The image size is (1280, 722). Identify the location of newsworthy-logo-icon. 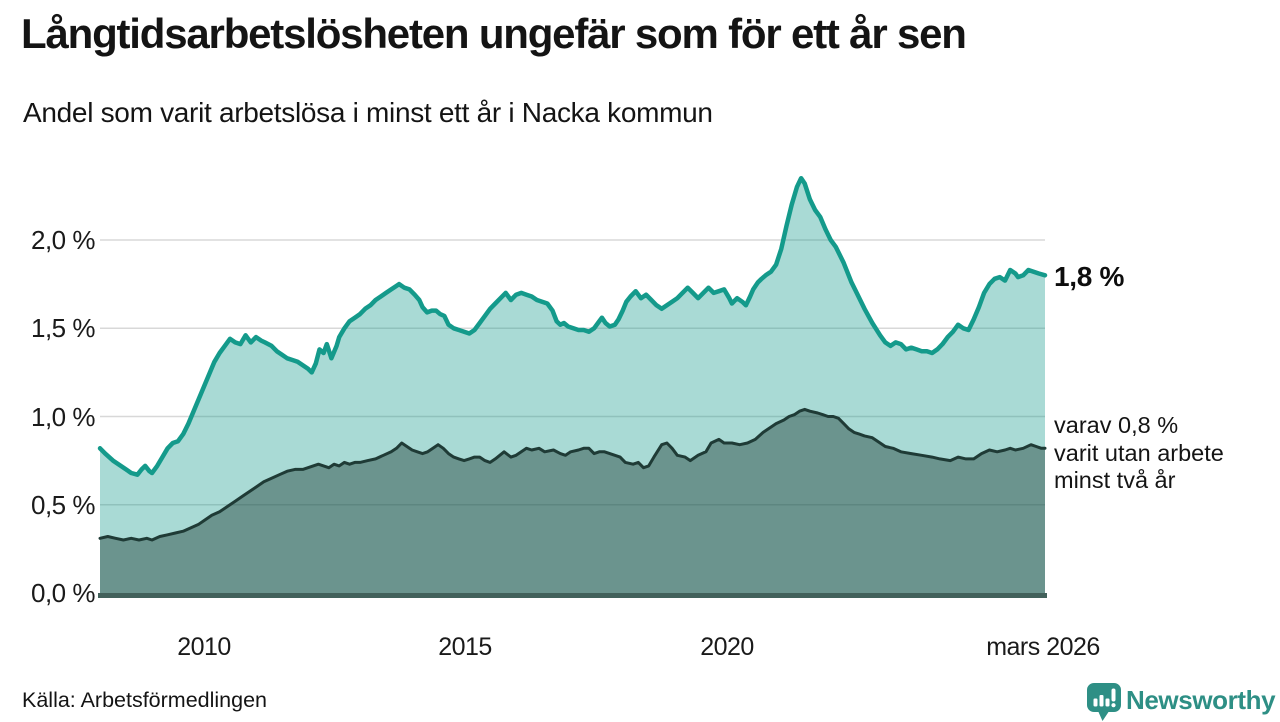
(1104, 702).